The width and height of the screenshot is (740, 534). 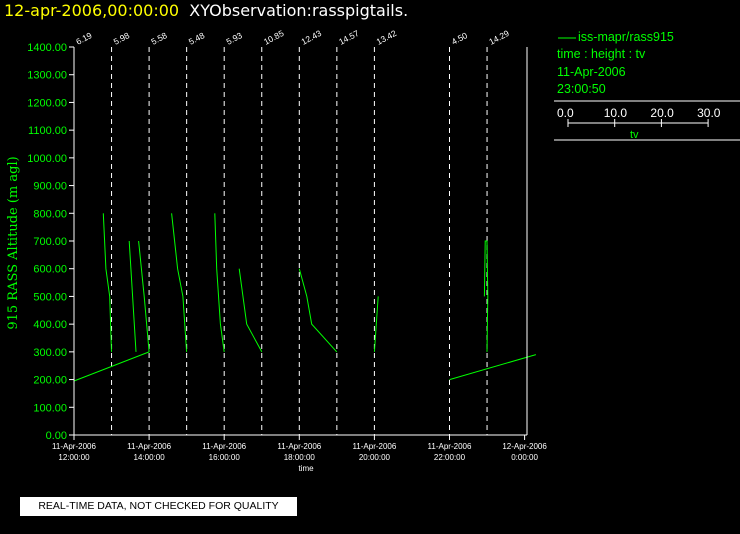 I want to click on legend-scale-tick-label: 30.0, so click(x=709, y=113).